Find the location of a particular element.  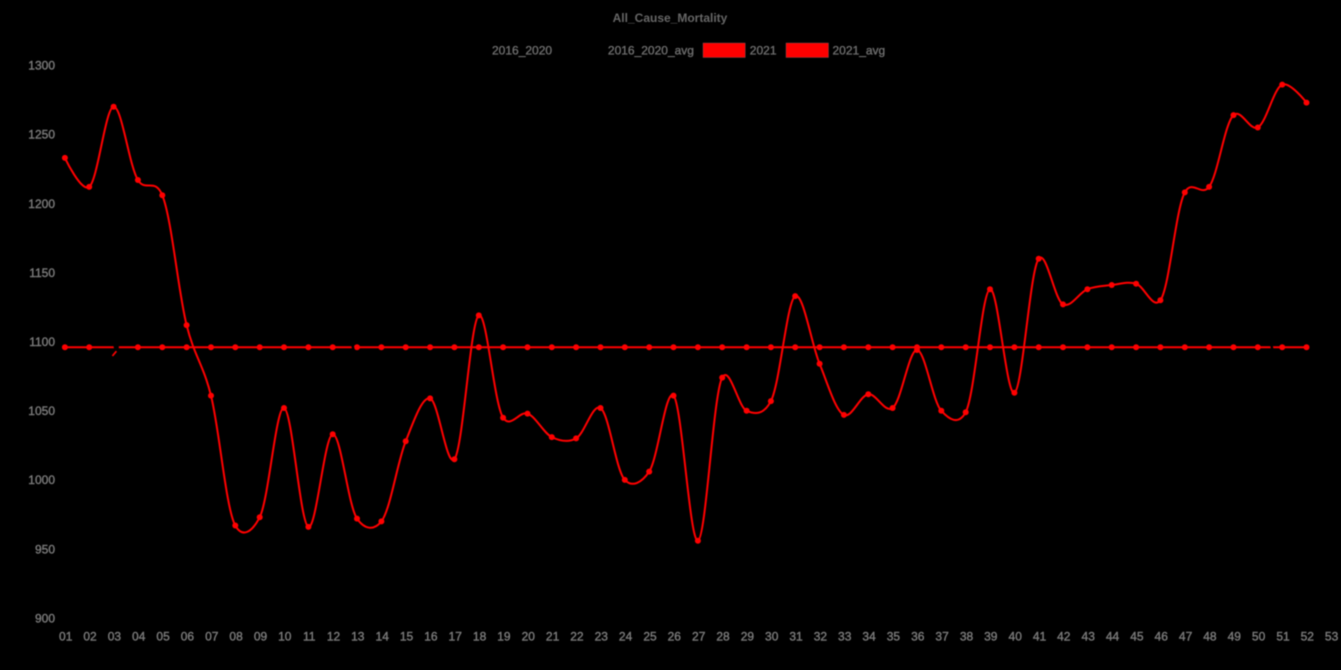

svg-text: 31 is located at coordinates (796, 637).